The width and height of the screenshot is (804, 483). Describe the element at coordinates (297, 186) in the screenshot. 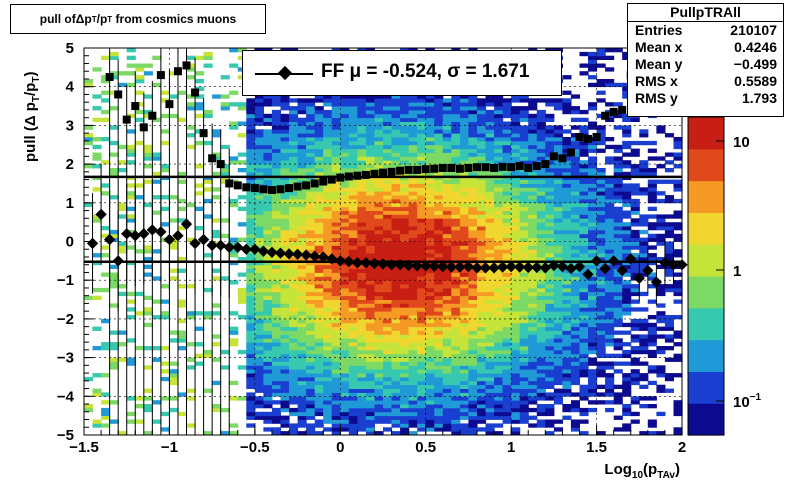

I see `sigma-point` at that location.